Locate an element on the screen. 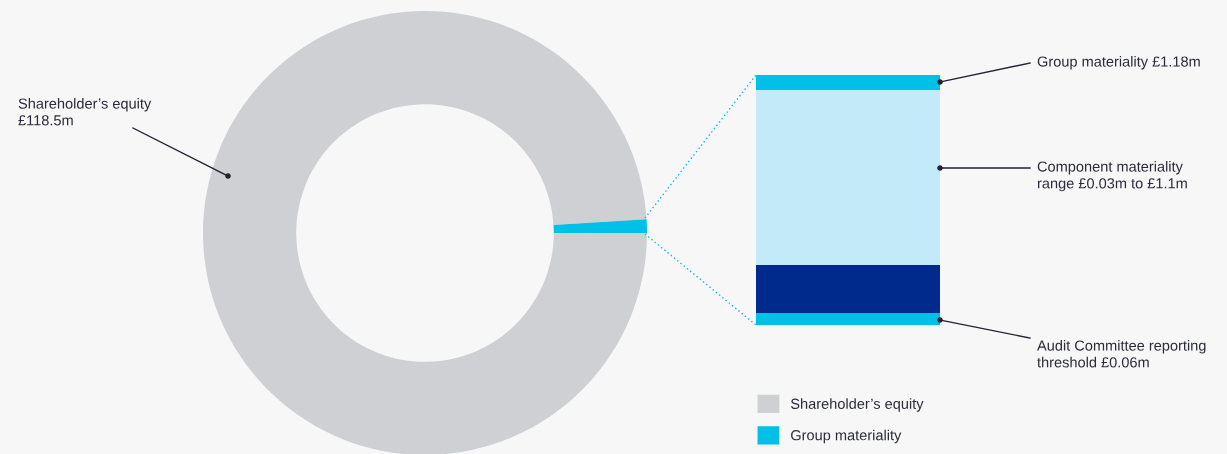  text: Shareholder’s equity £118.5m is located at coordinates (85, 112).